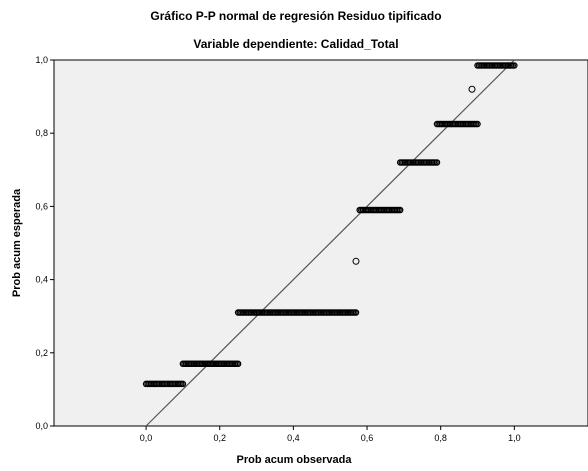 Image resolution: width=588 pixels, height=471 pixels. Describe the element at coordinates (41, 426) in the screenshot. I see `y-tick-label: 0,0` at that location.